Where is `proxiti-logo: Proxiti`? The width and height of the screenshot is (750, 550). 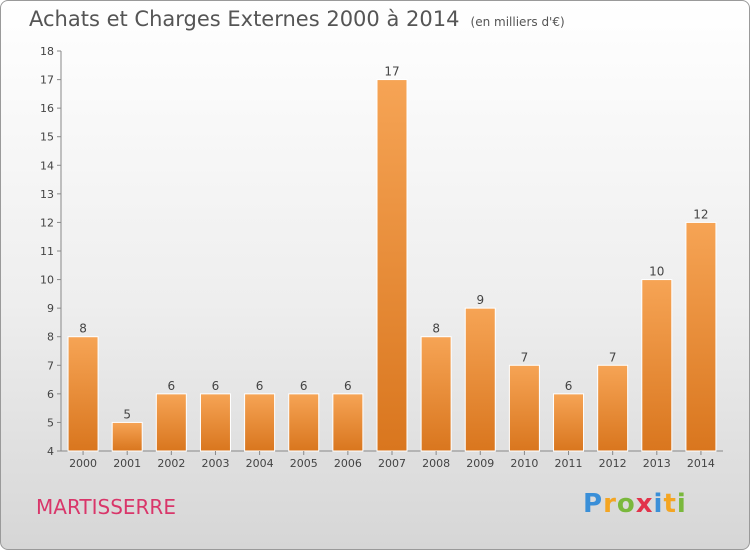
proxiti-logo: Proxiti is located at coordinates (635, 504).